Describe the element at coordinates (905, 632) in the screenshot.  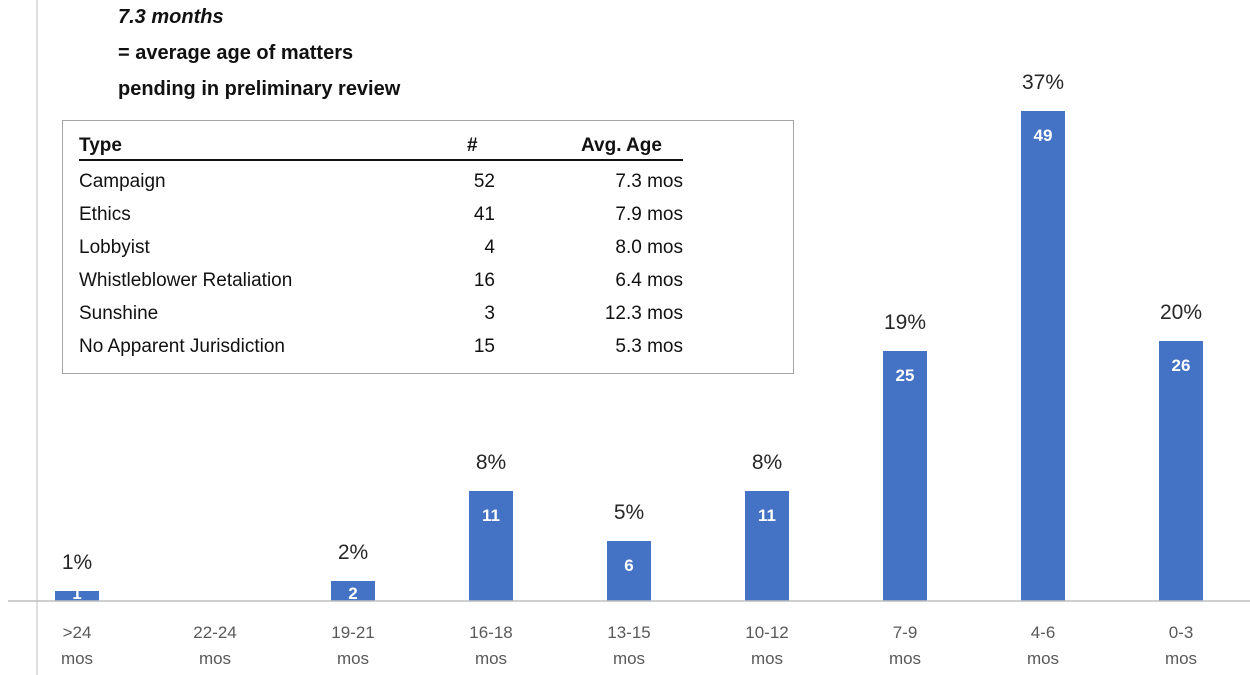
I see `x-axis-tick-label: 7-9` at that location.